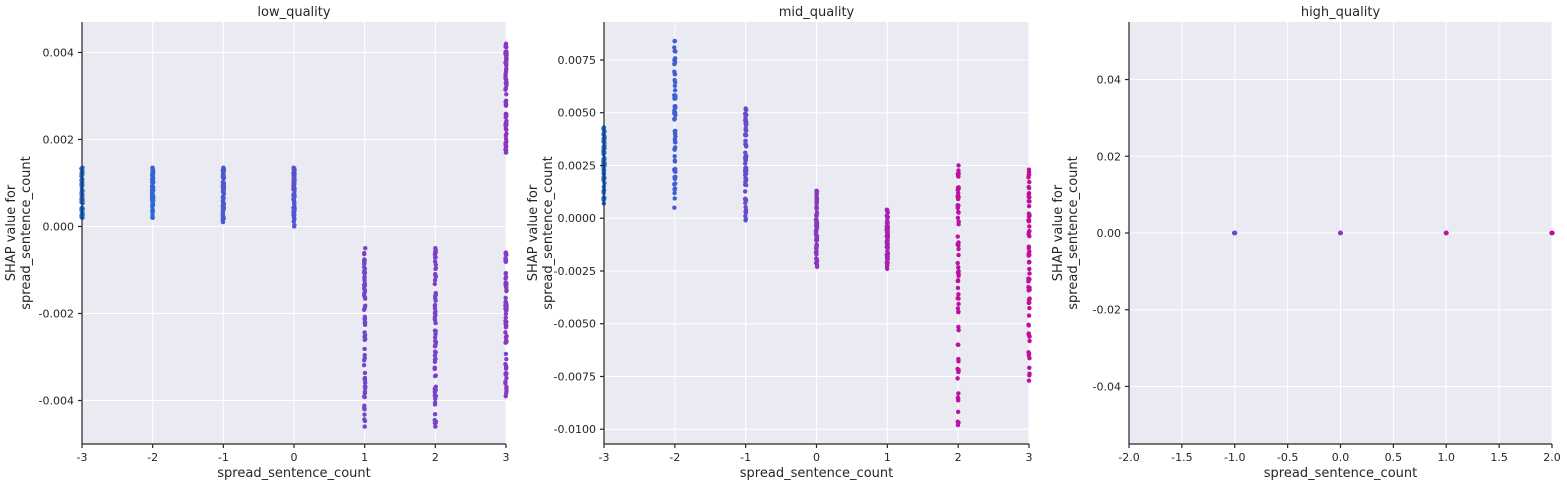 The height and width of the screenshot is (487, 1567). What do you see at coordinates (364, 457) in the screenshot?
I see `x-tick-label: 1` at bounding box center [364, 457].